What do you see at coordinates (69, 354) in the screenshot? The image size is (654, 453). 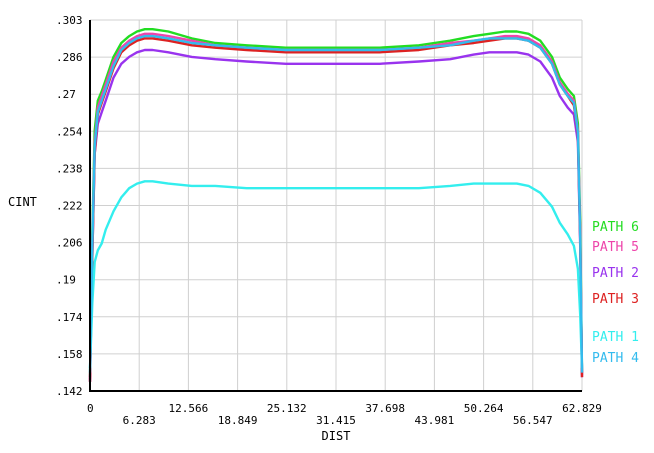 I see `y-tick-label: .158` at bounding box center [69, 354].